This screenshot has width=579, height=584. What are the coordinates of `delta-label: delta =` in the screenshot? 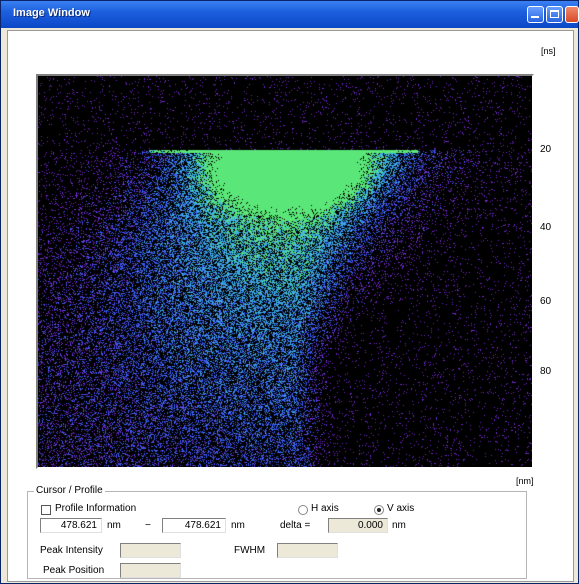 It's located at (295, 525).